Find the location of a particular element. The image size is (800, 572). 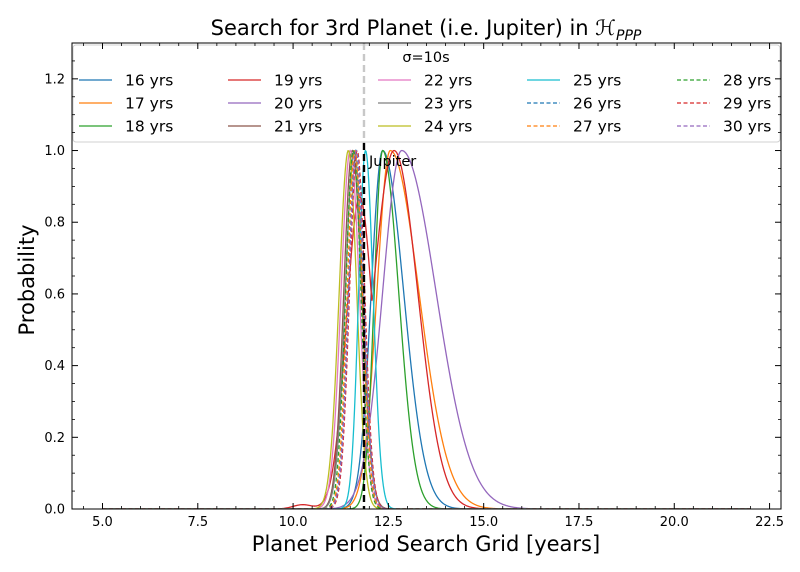

y-tick-label: 0.0 is located at coordinates (54, 510).